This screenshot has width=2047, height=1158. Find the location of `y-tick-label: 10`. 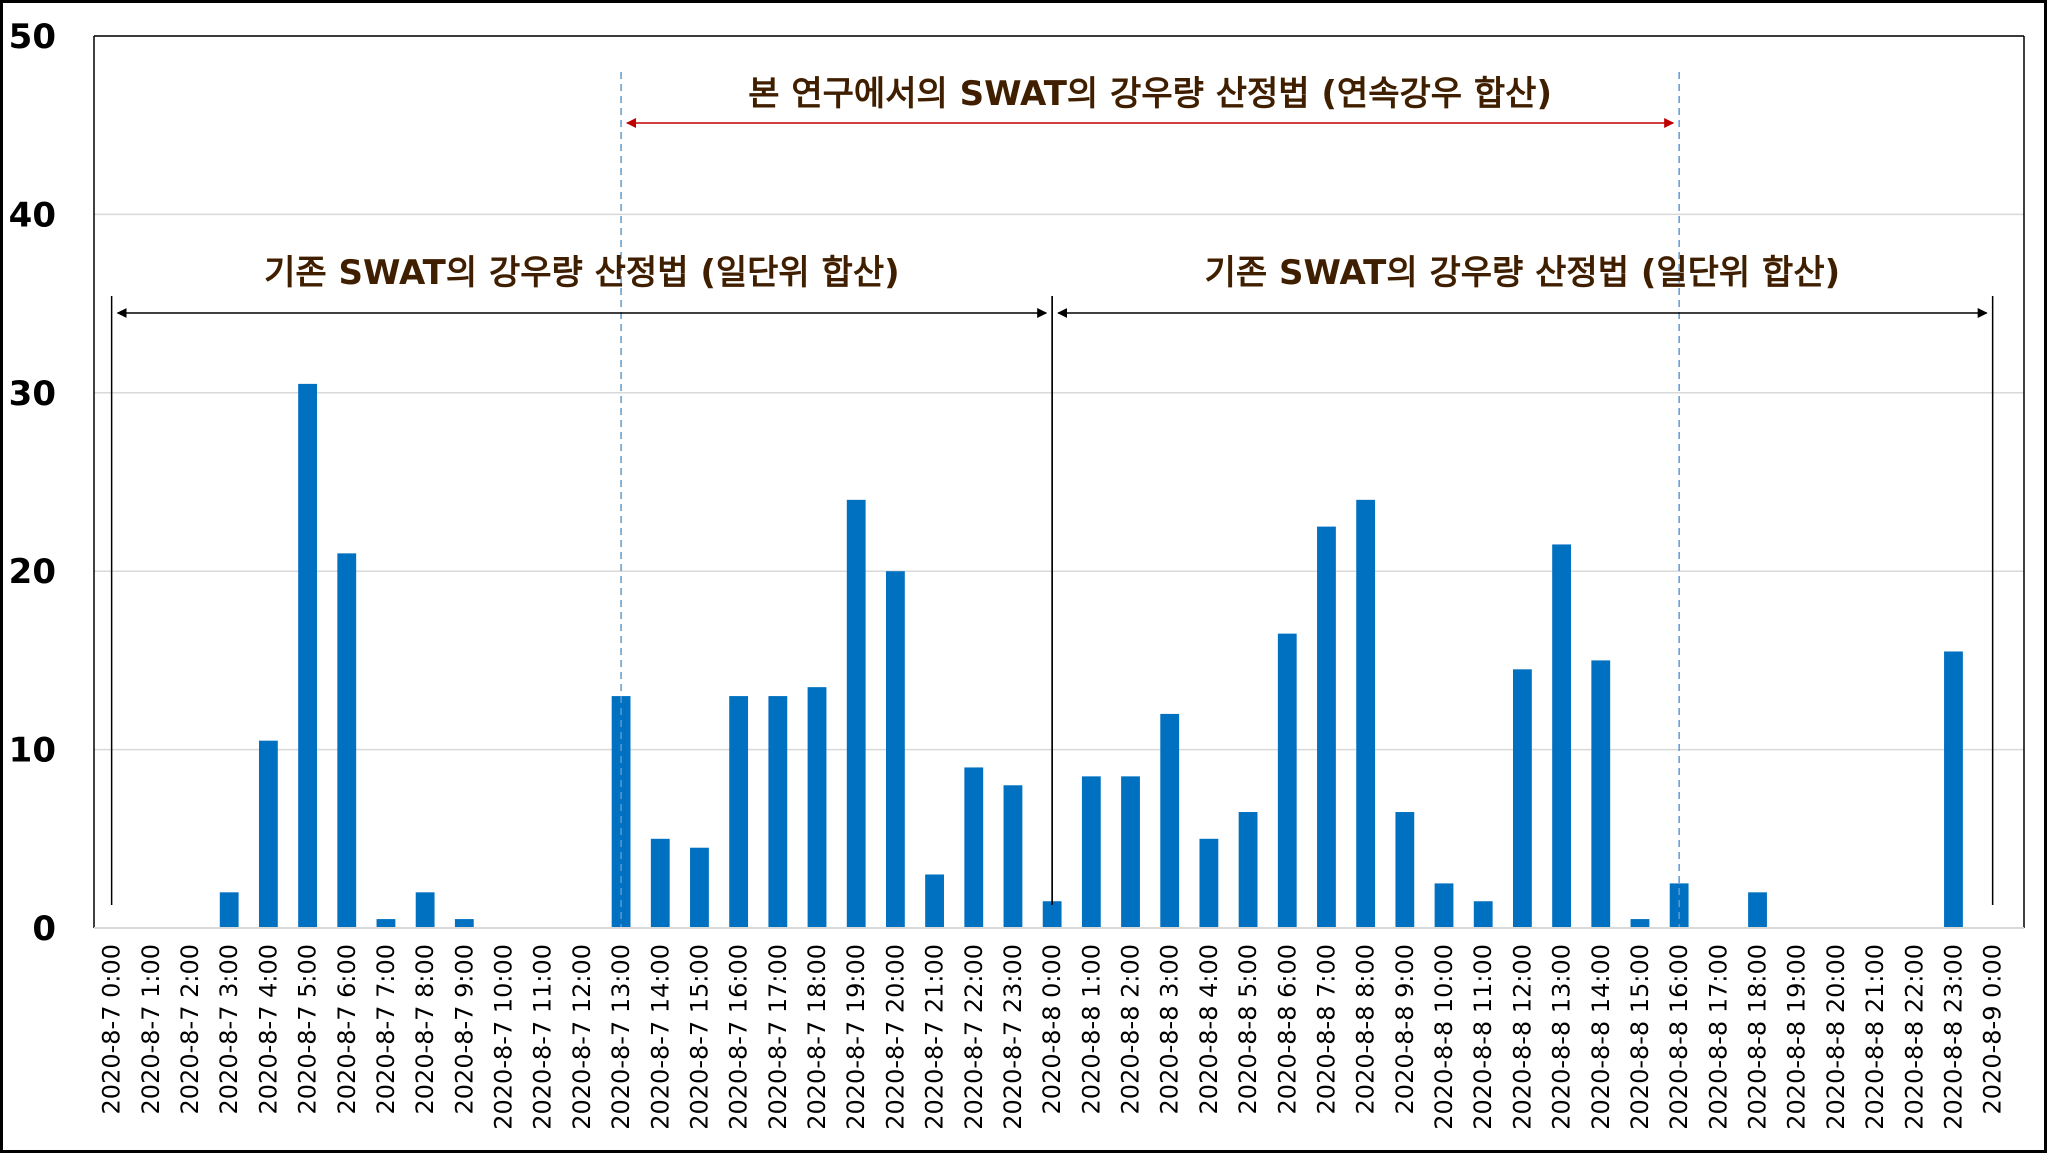

y-tick-label: 10 is located at coordinates (32, 751).